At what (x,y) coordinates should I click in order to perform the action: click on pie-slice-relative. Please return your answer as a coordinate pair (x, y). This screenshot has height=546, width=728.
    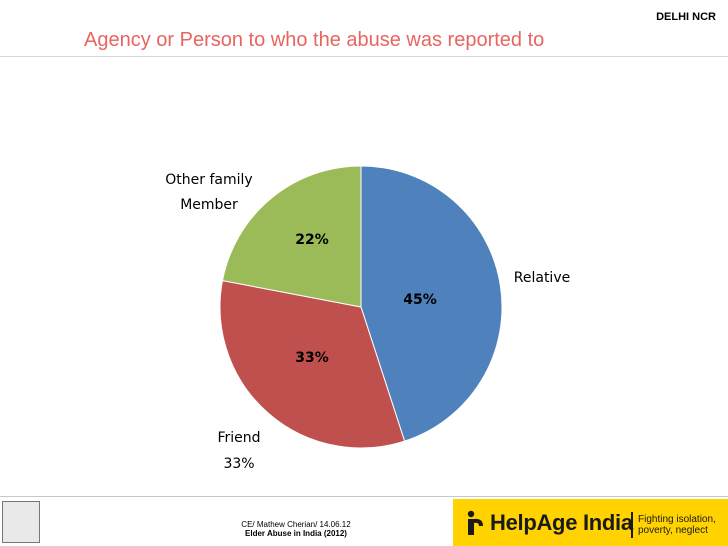
    Looking at the image, I should click on (431, 303).